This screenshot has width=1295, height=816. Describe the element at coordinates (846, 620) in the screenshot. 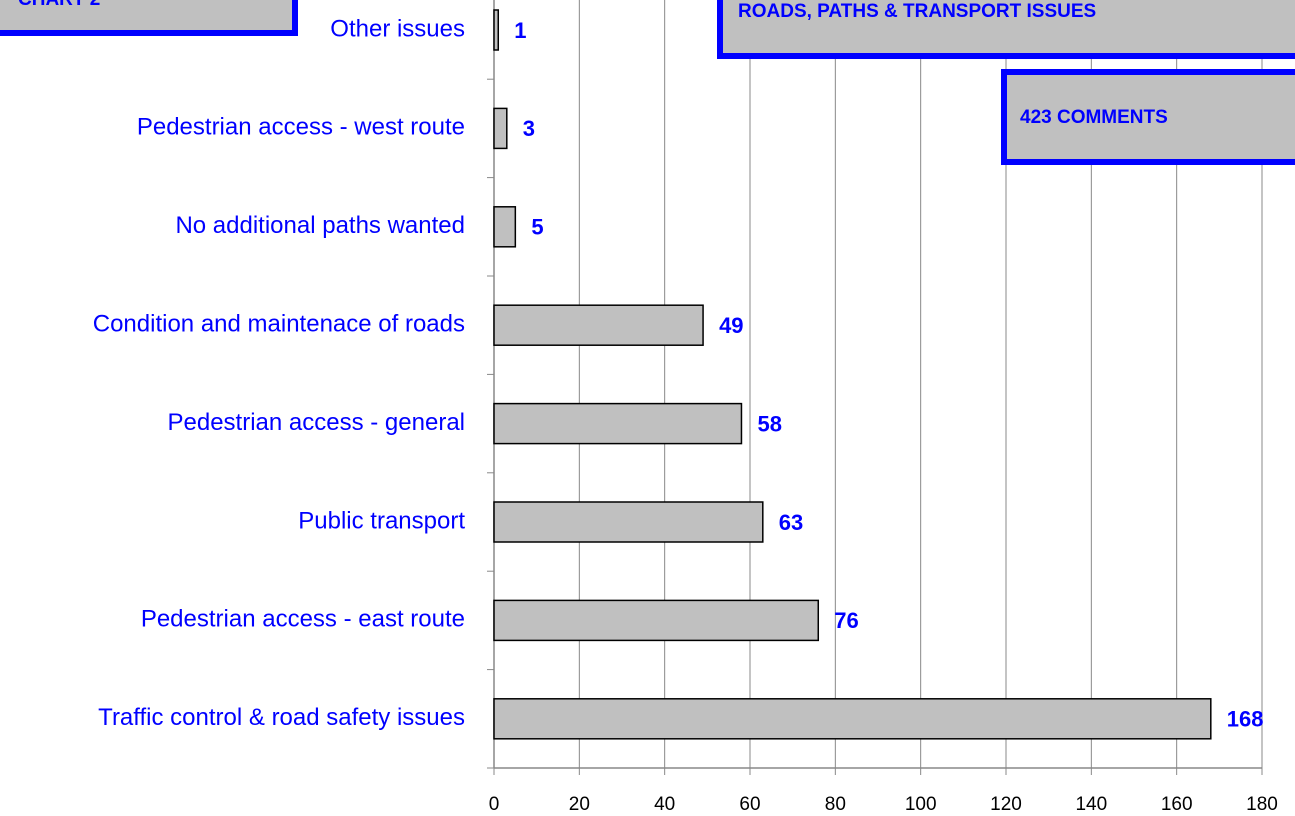

I see `value-label: 76` at that location.